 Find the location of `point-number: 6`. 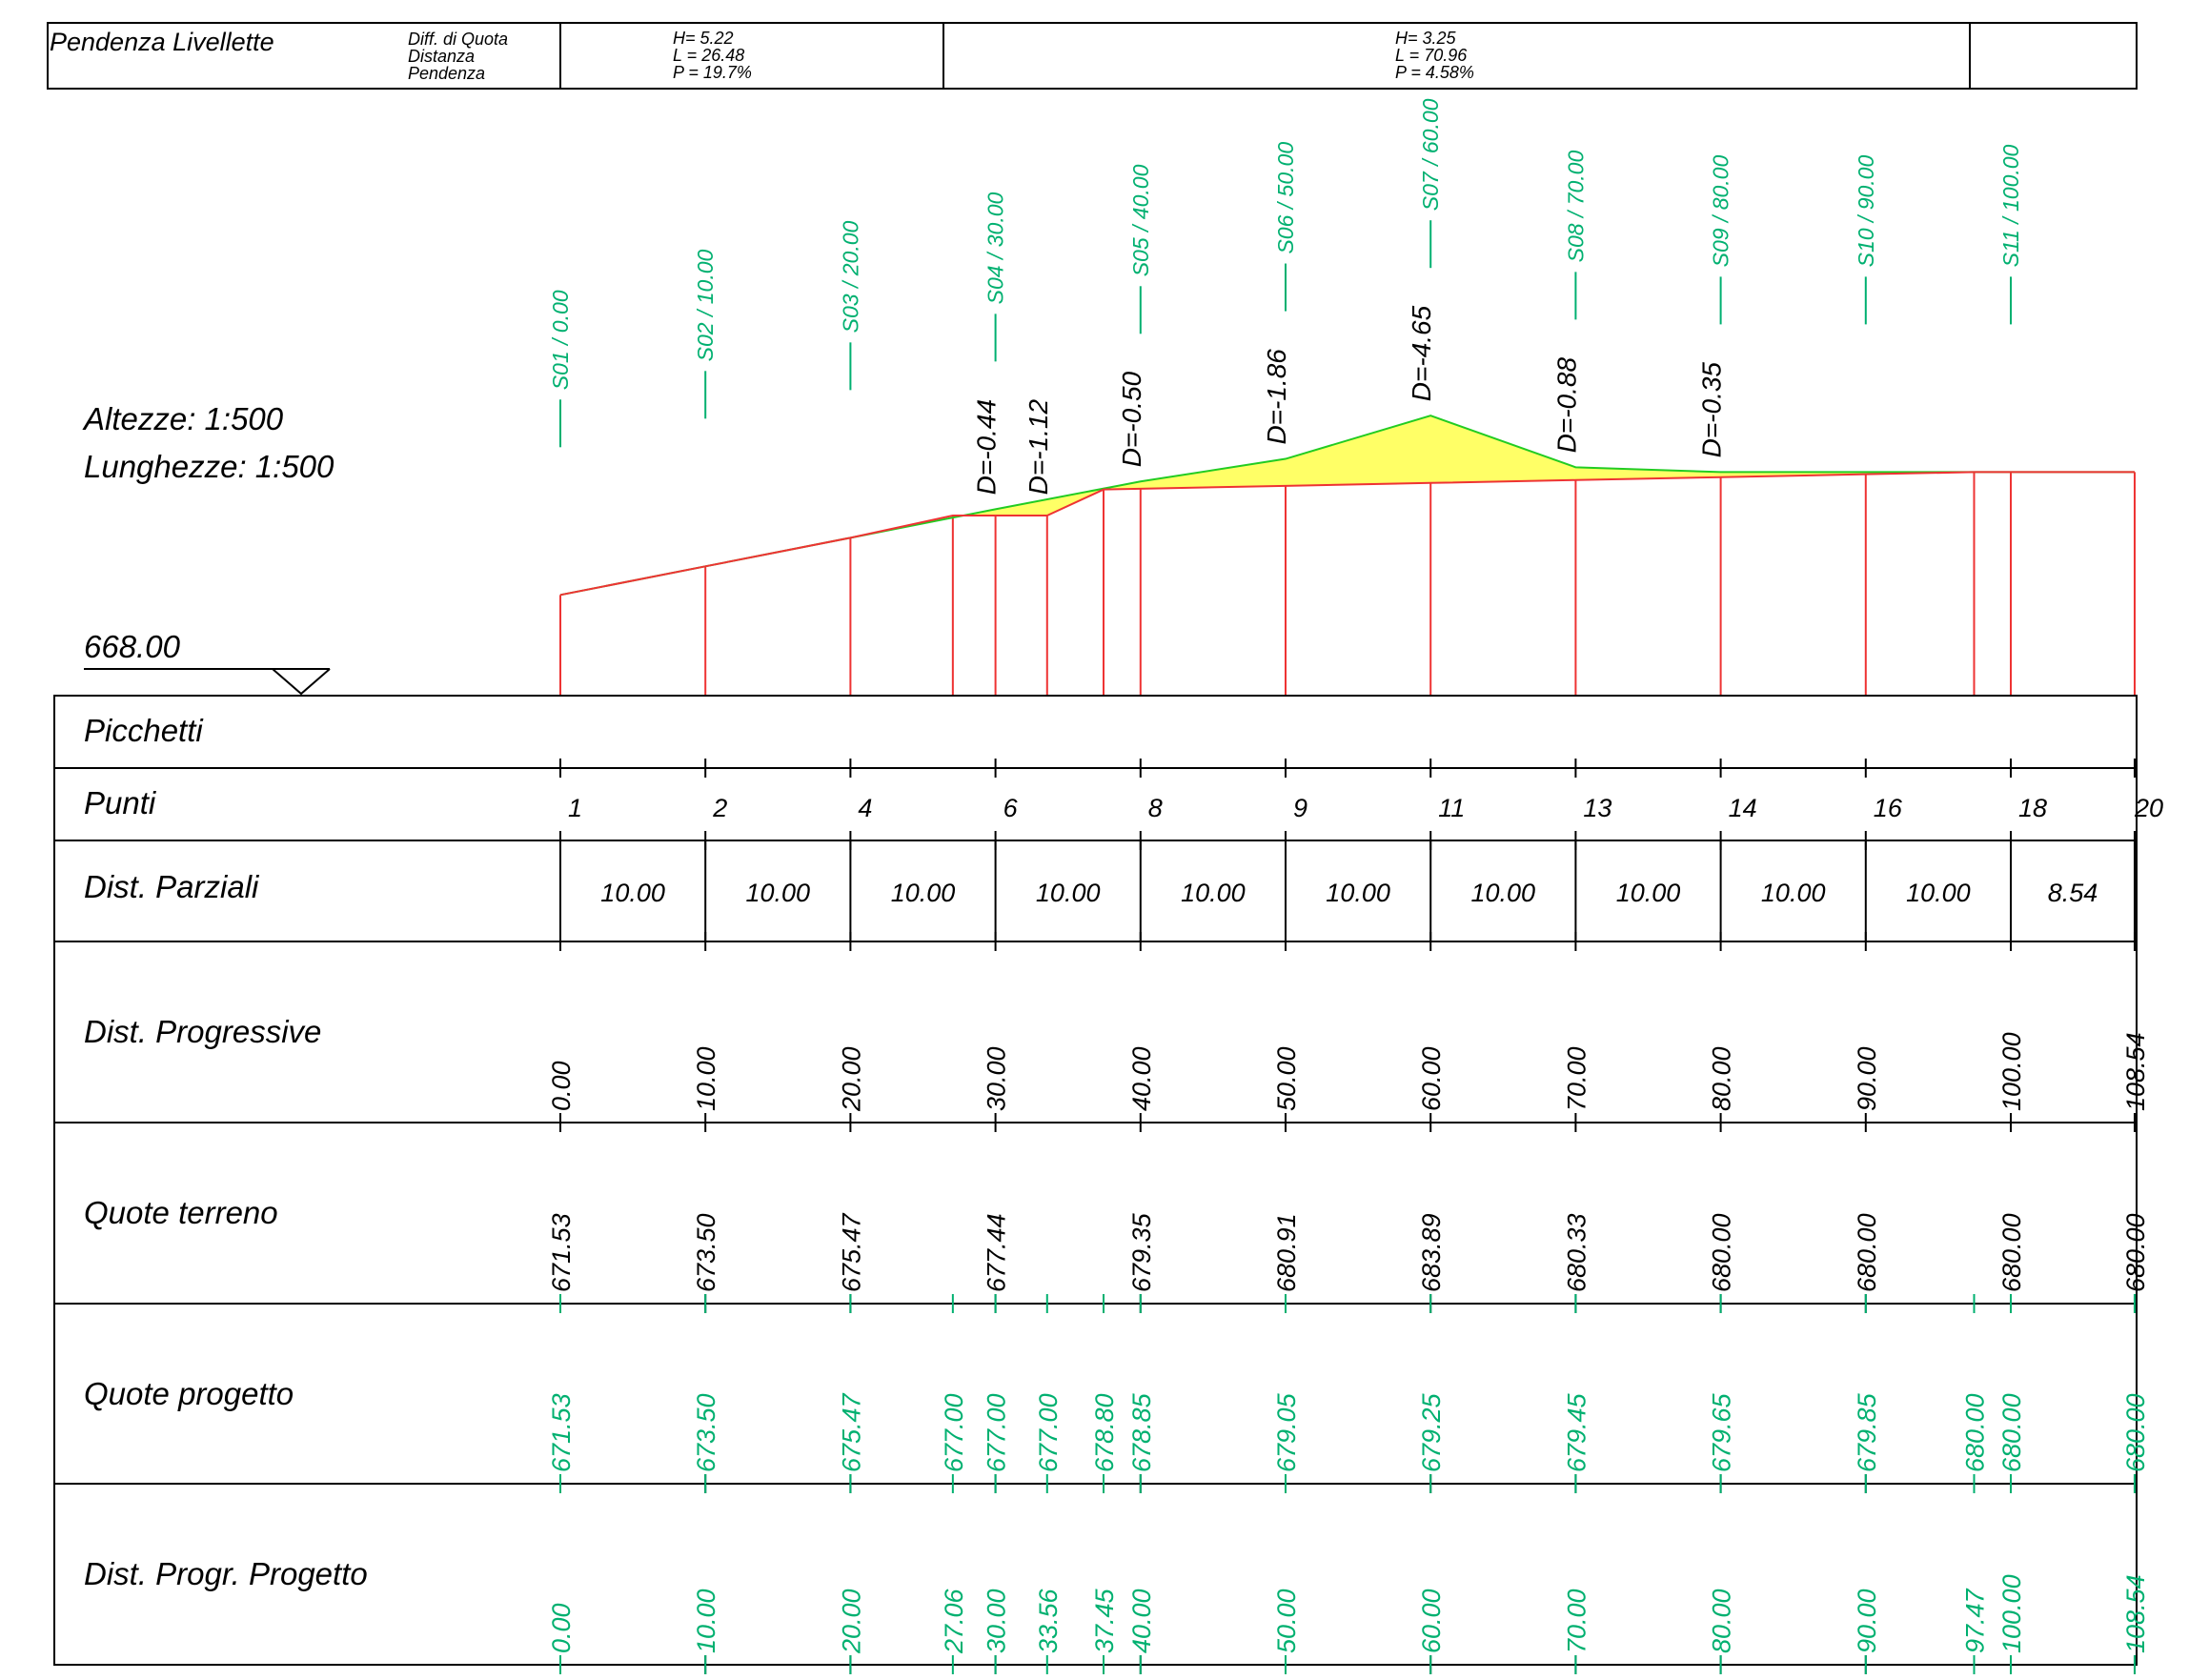

point-number: 6 is located at coordinates (1011, 808).